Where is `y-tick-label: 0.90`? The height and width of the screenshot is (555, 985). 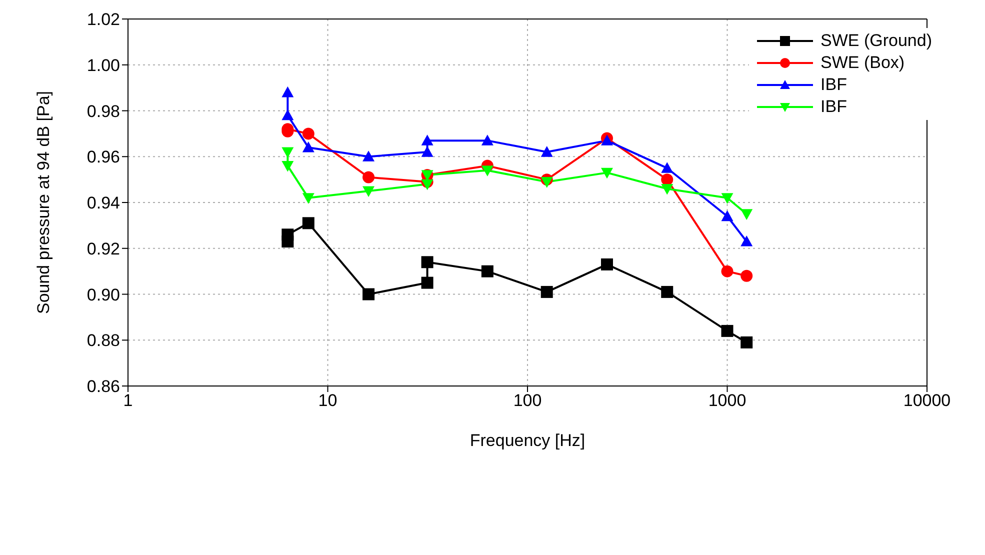 y-tick-label: 0.90 is located at coordinates (103, 294).